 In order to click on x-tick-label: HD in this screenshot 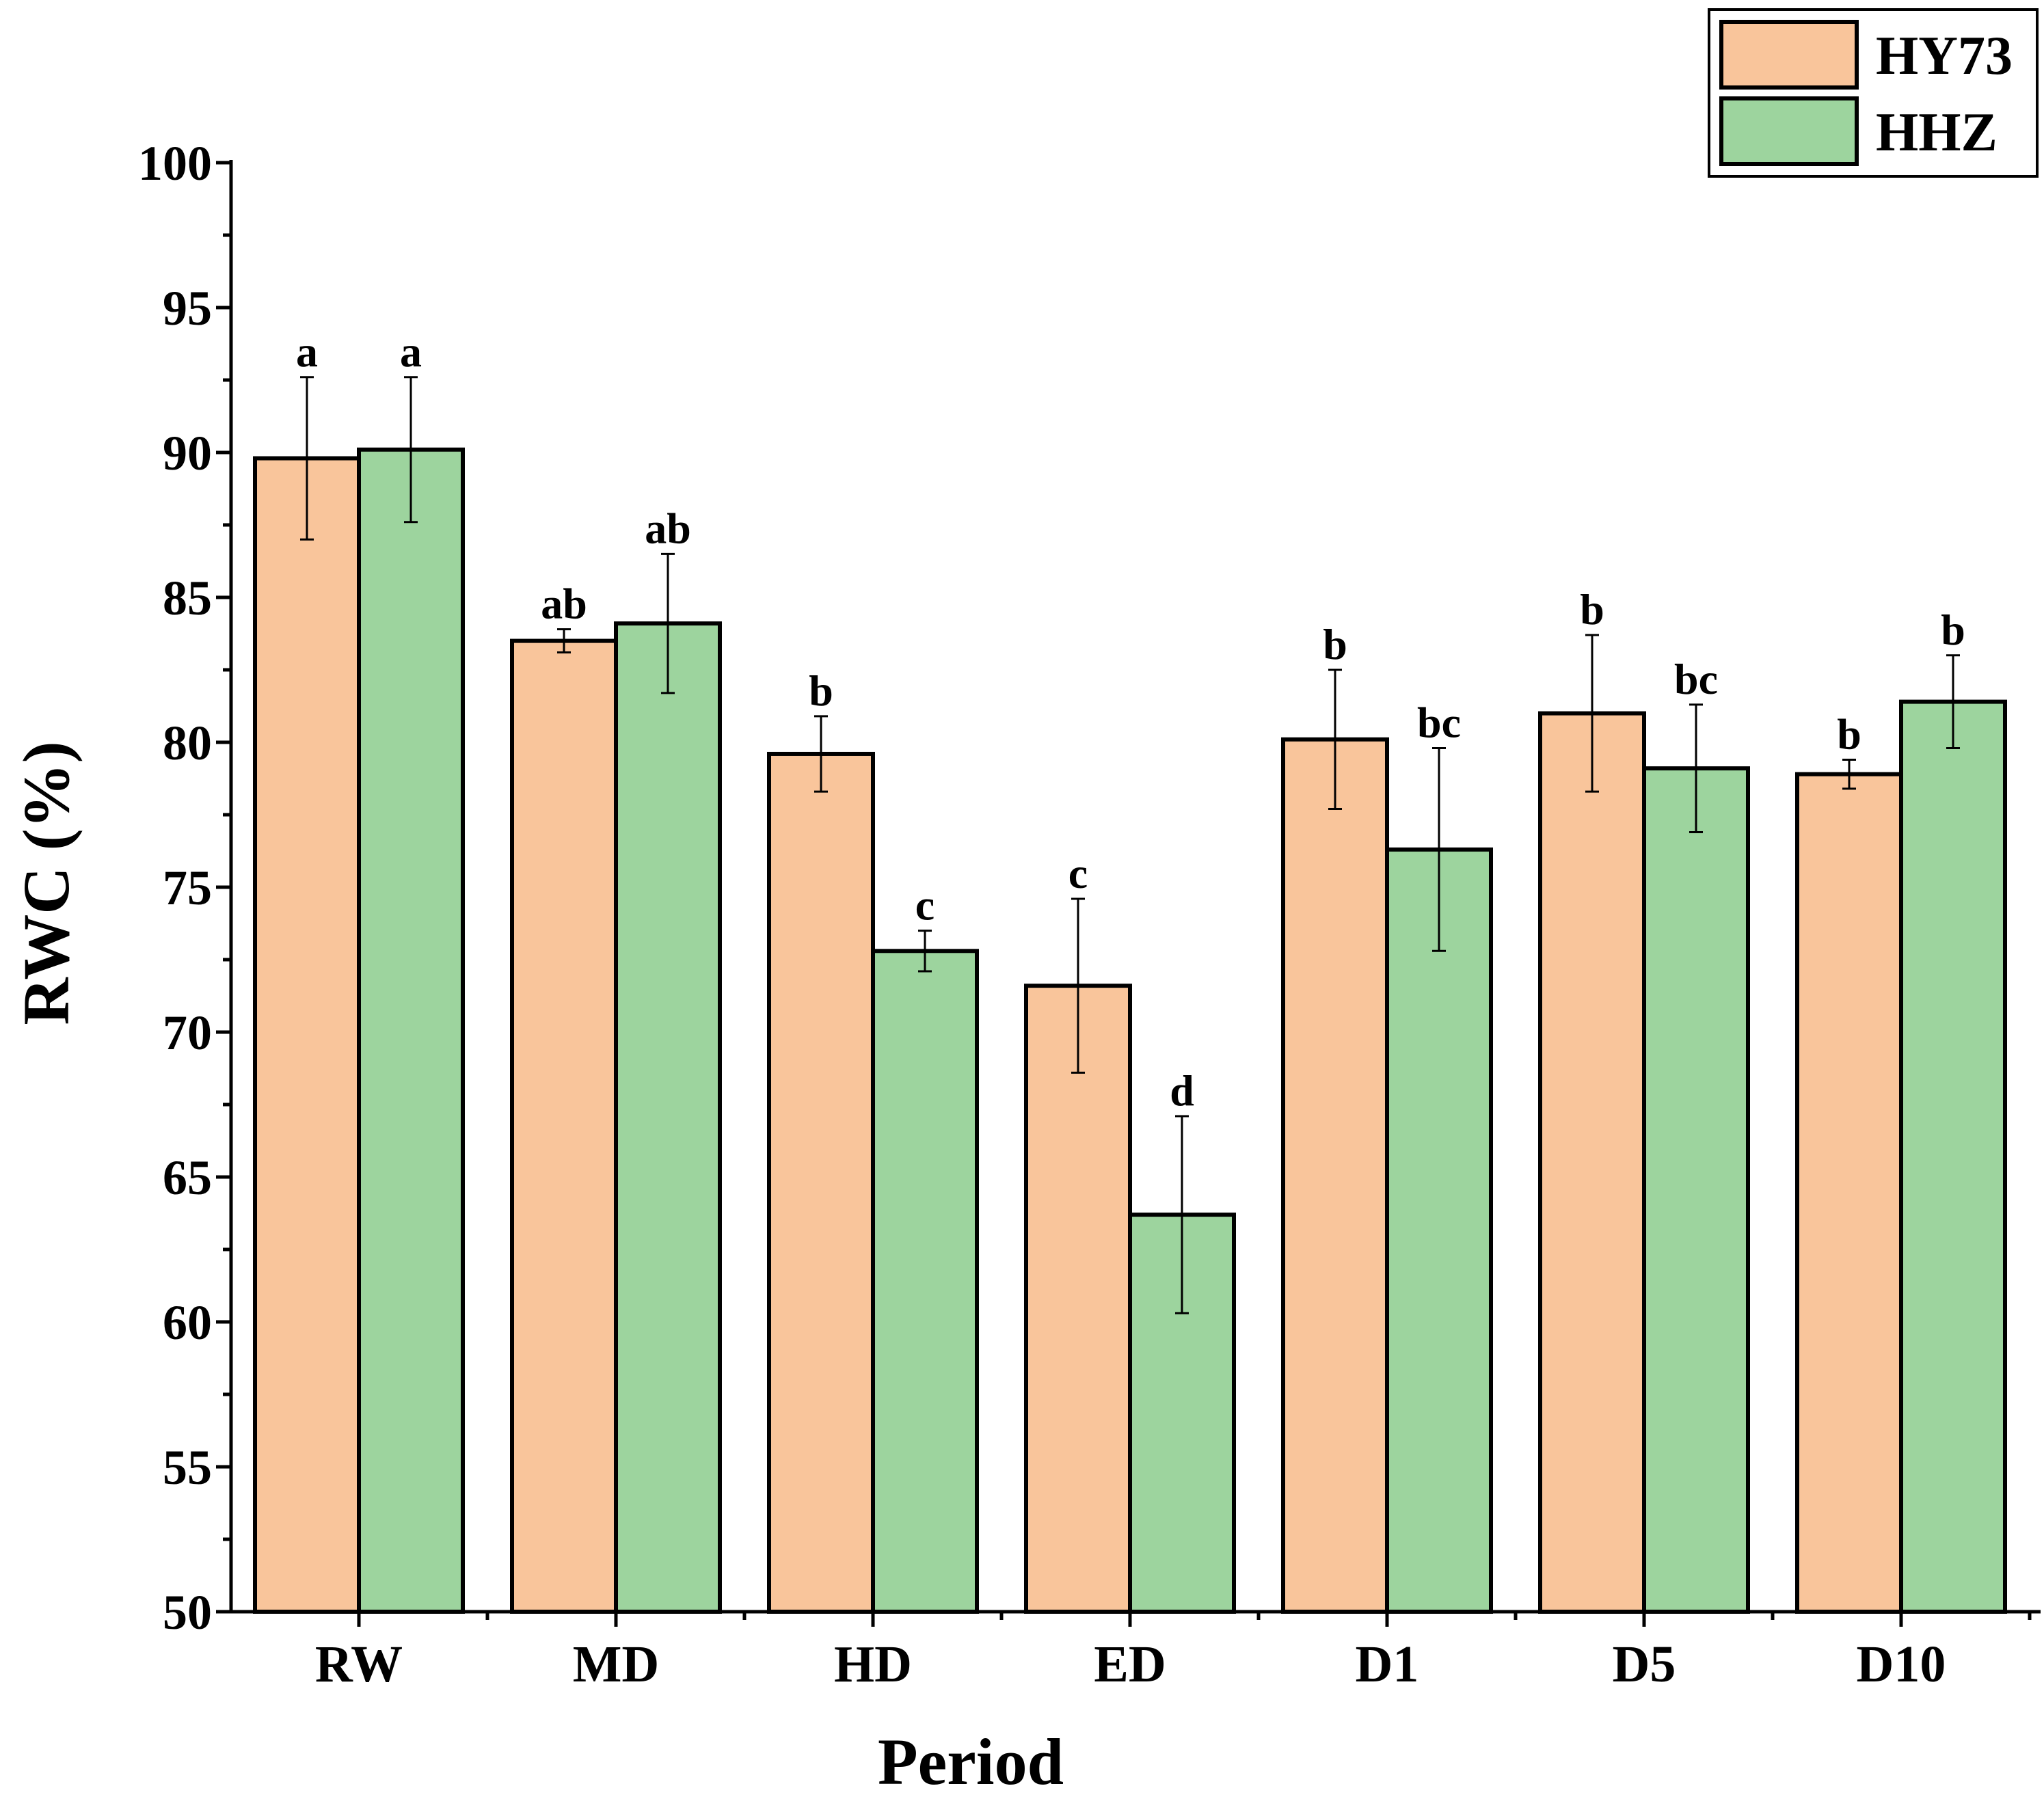, I will do `click(873, 1664)`.